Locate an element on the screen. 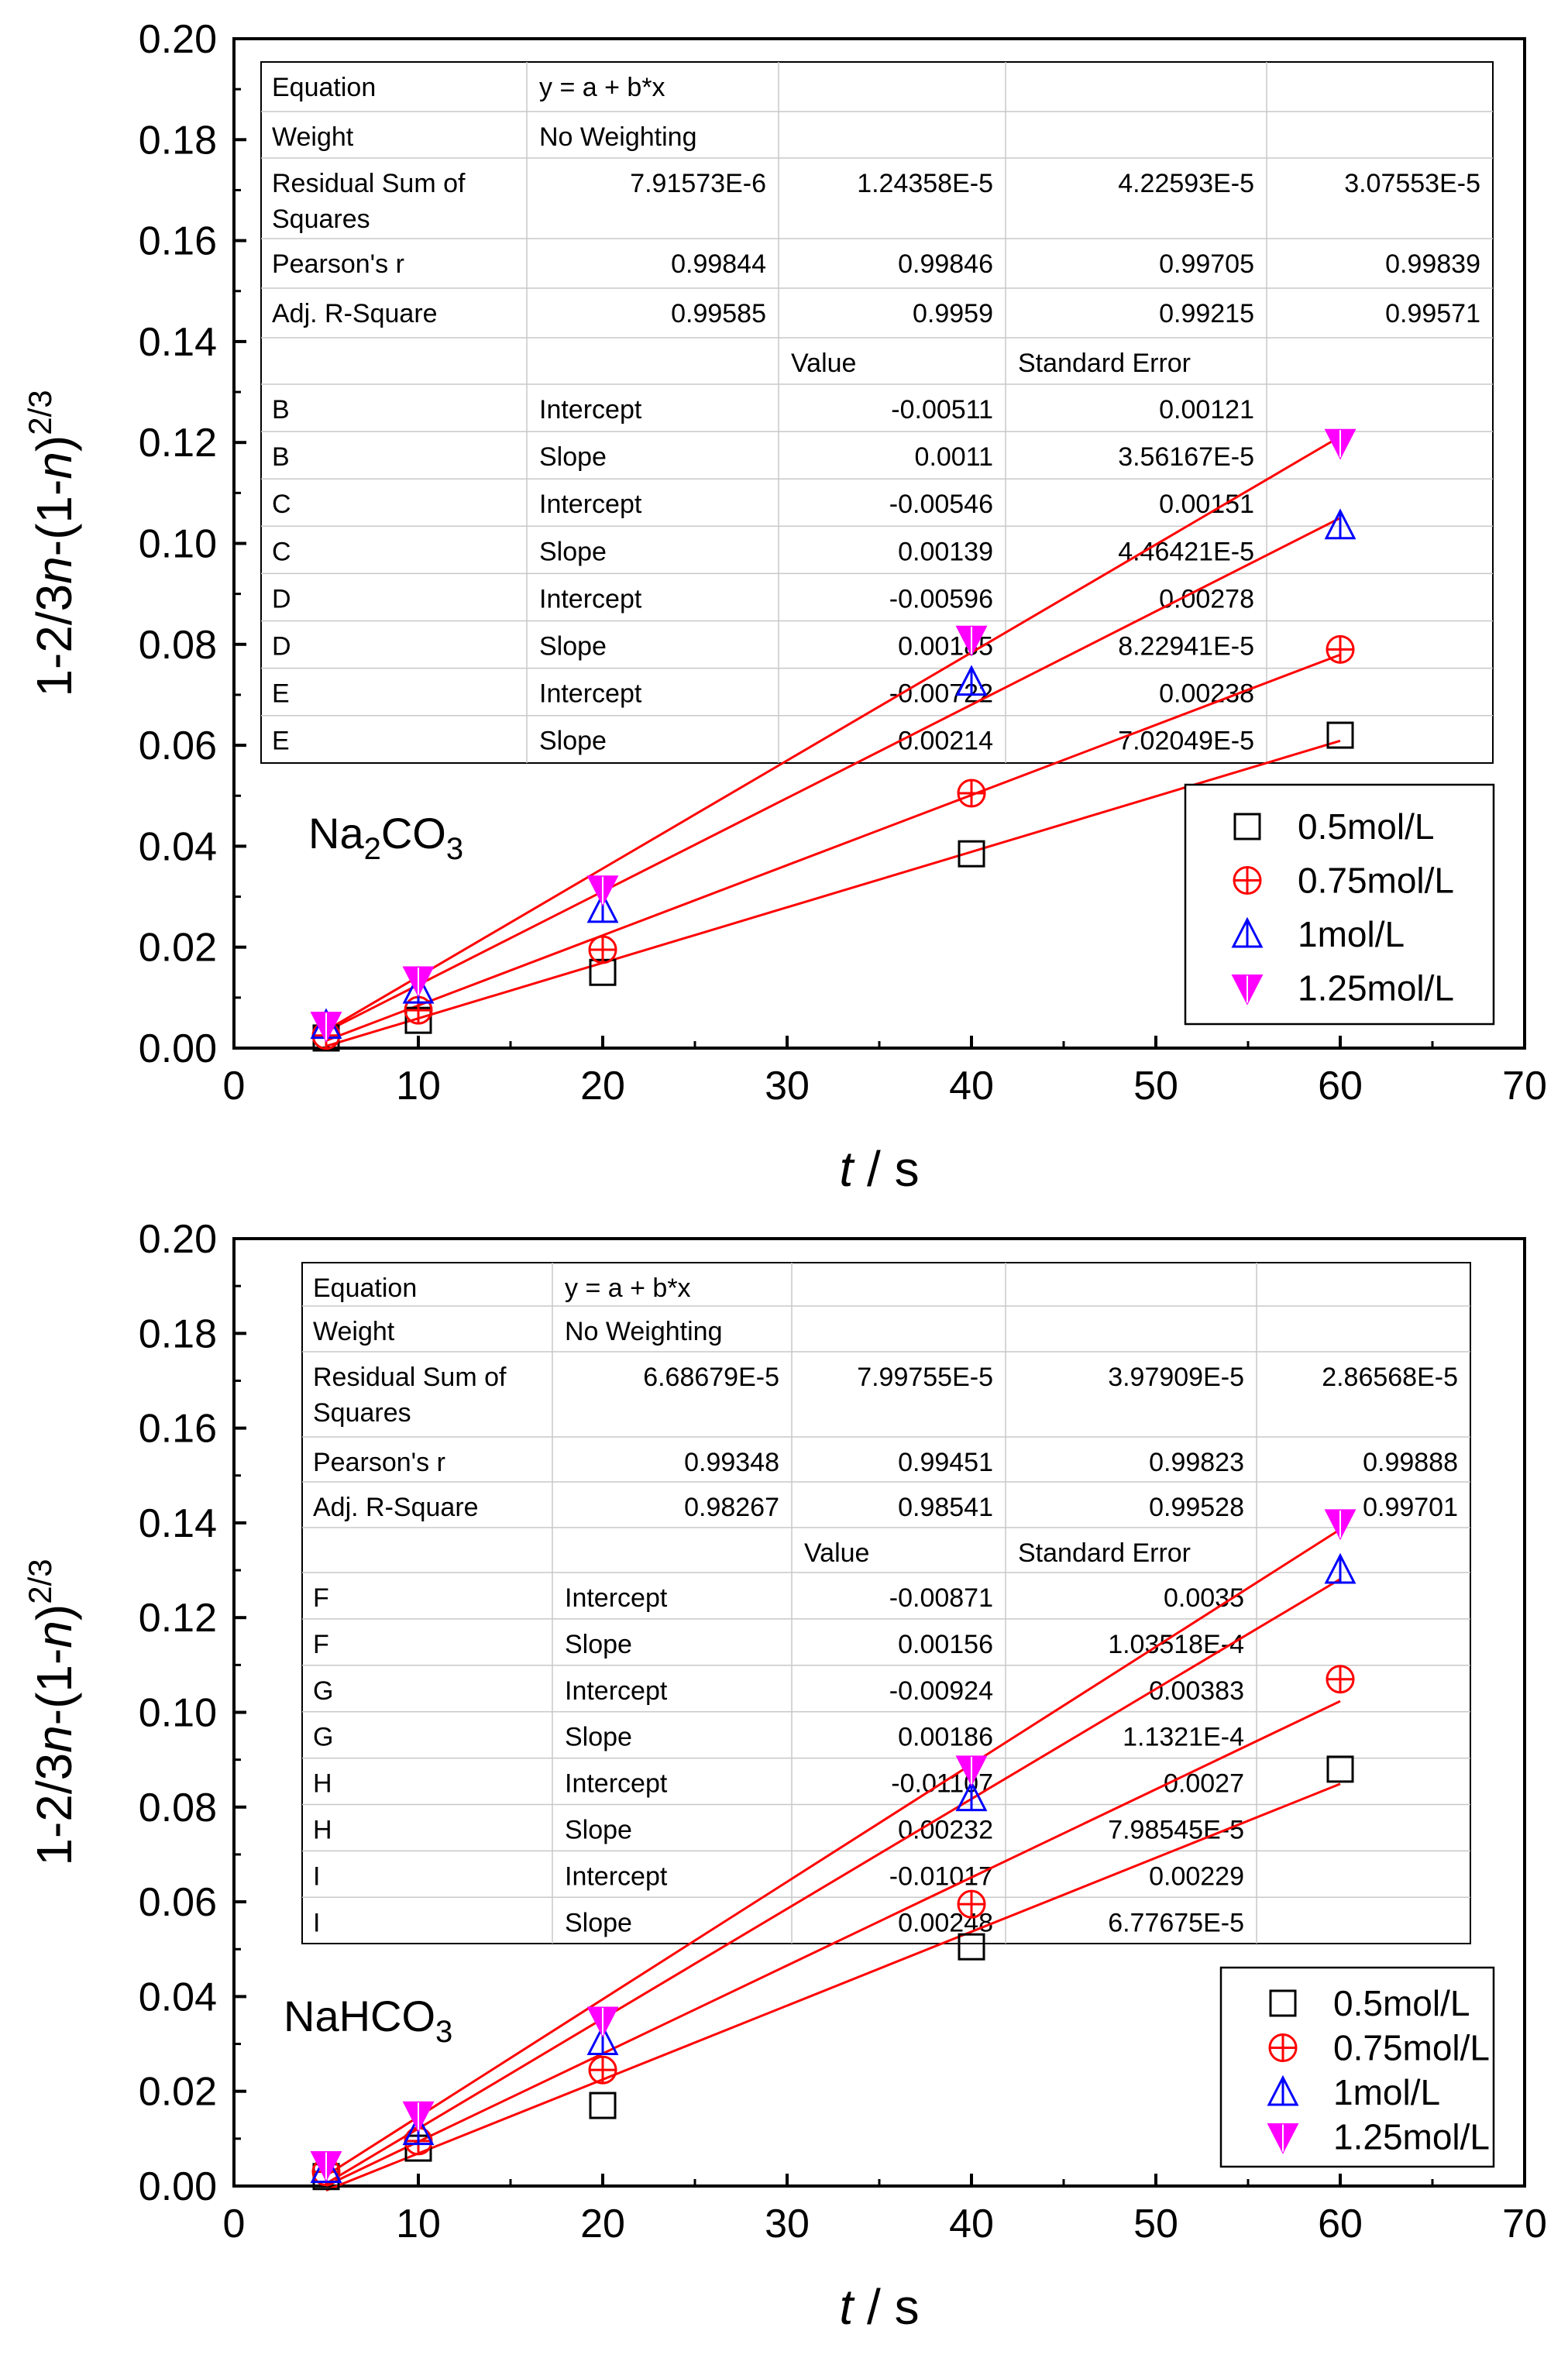 This screenshot has height=2358, width=1568. x-tick-label: 30 is located at coordinates (787, 1087).